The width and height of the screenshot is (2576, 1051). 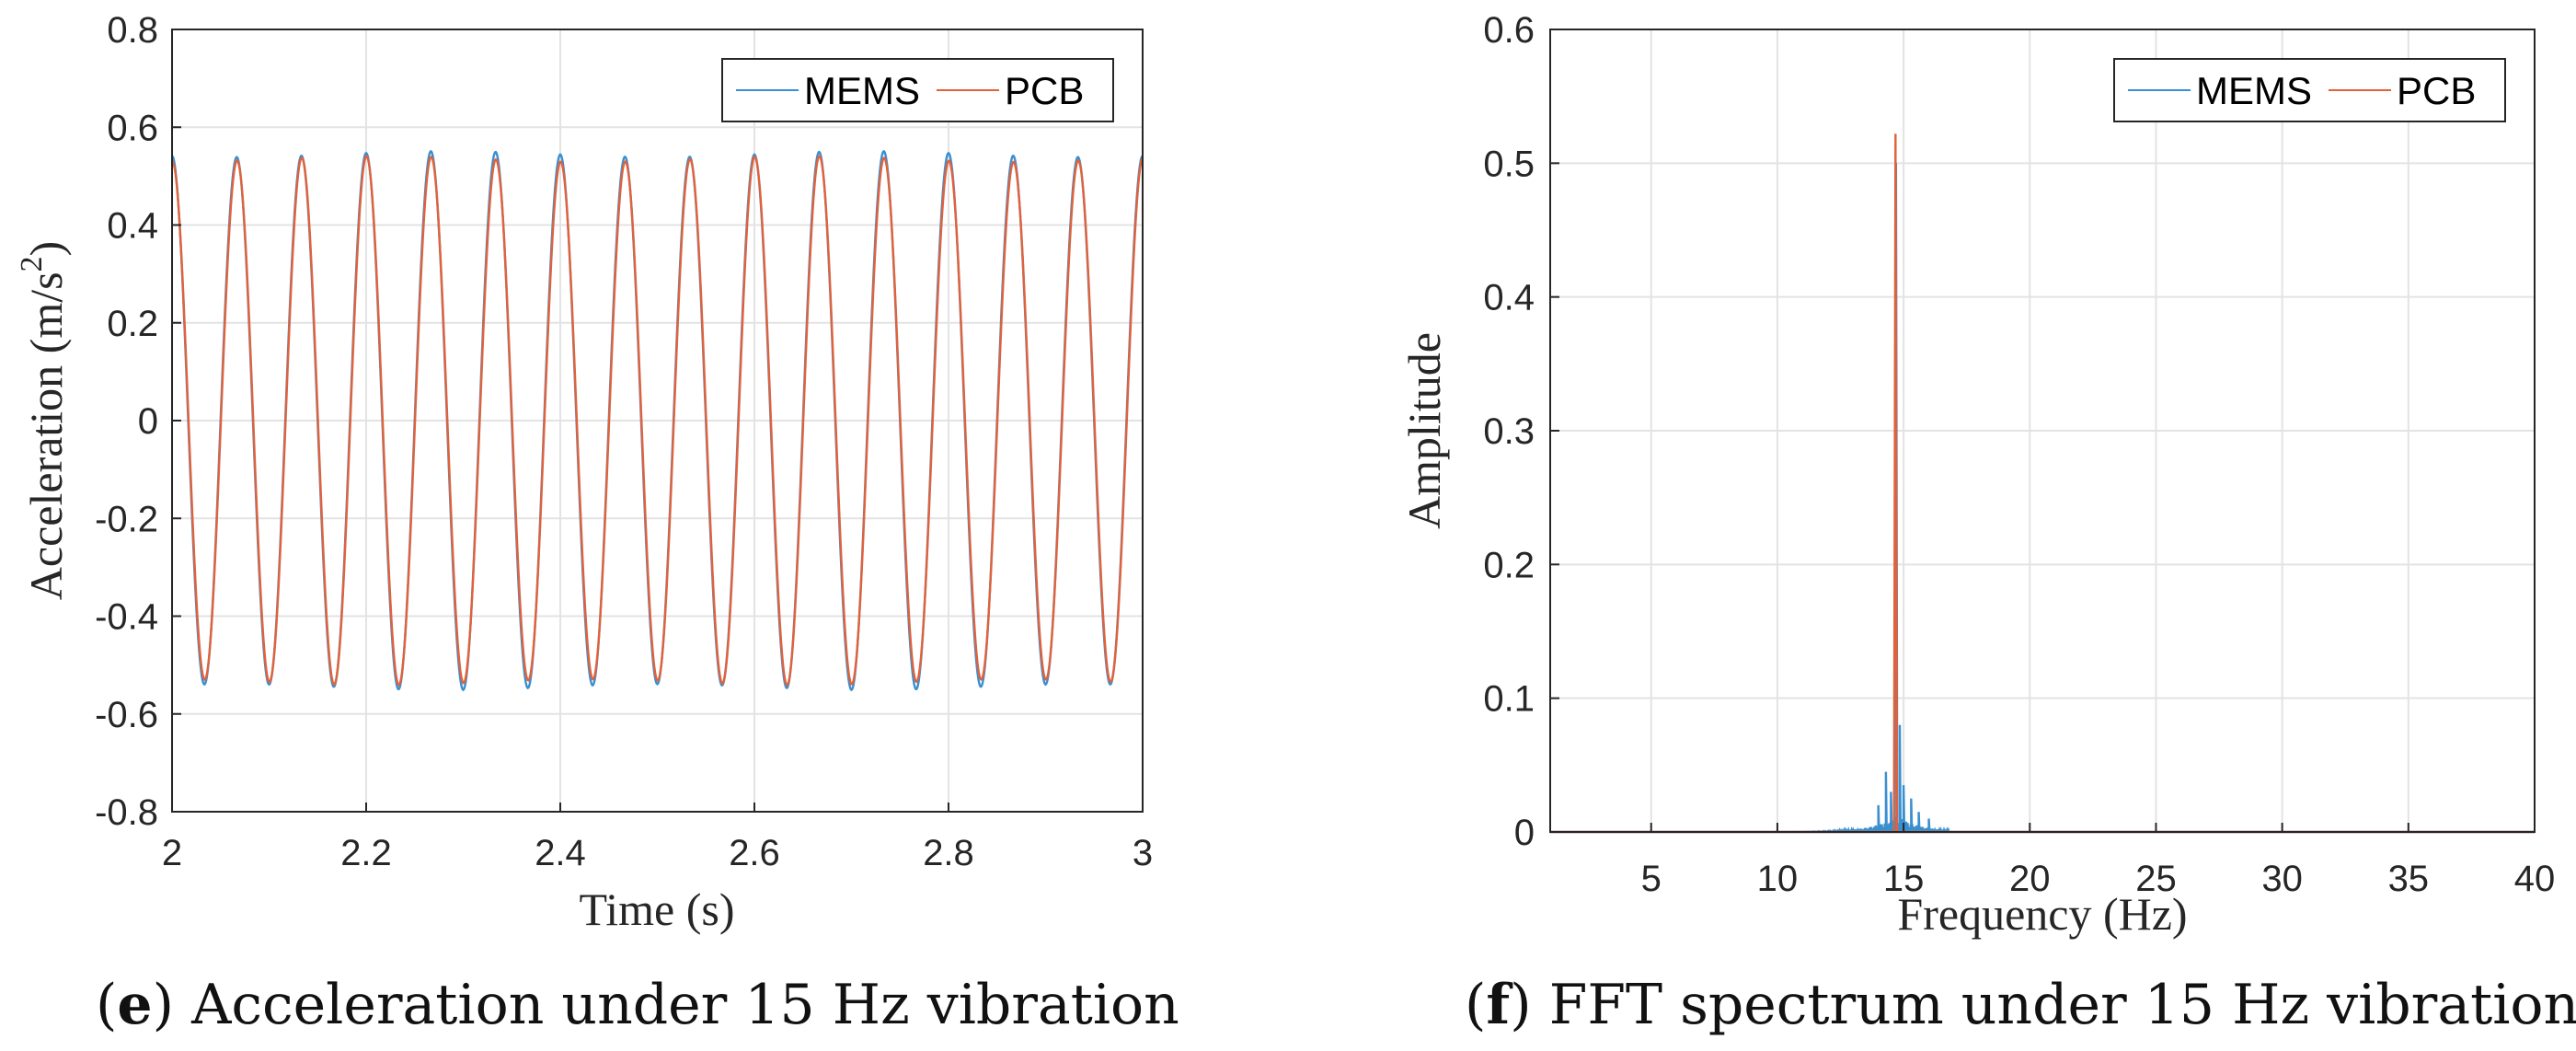 What do you see at coordinates (2535, 879) in the screenshot?
I see `x-tick-label: 40` at bounding box center [2535, 879].